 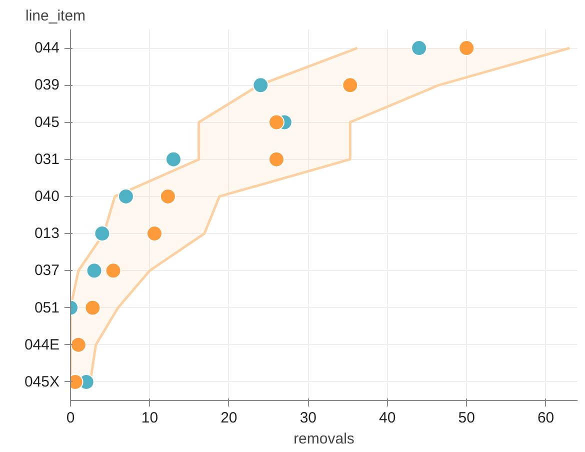 What do you see at coordinates (56, 16) in the screenshot?
I see `y-axis-title: line_item` at bounding box center [56, 16].